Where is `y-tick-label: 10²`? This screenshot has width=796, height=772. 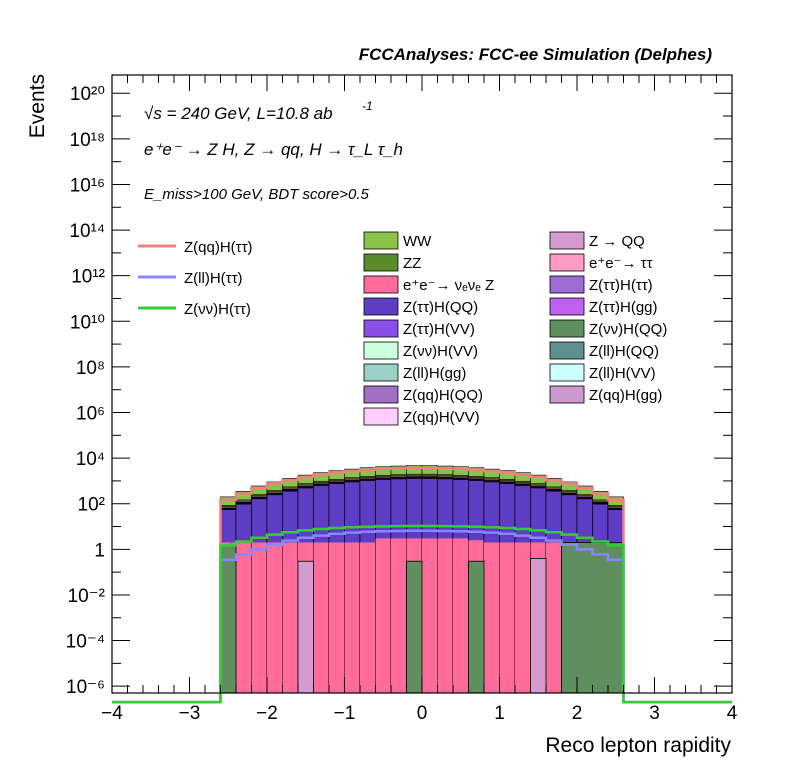
y-tick-label: 10² is located at coordinates (91, 505).